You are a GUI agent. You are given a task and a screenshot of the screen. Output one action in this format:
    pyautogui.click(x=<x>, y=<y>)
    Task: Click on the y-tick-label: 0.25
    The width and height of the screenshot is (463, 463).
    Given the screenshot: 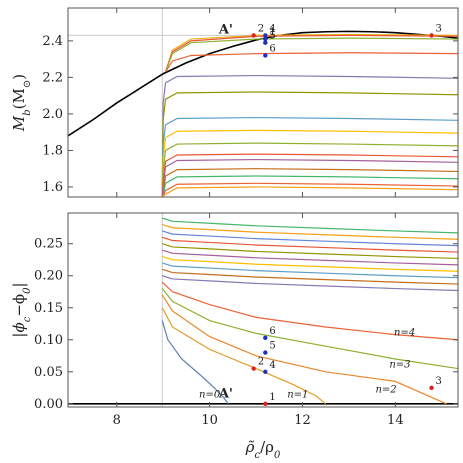 What is the action you would take?
    pyautogui.click(x=48, y=244)
    